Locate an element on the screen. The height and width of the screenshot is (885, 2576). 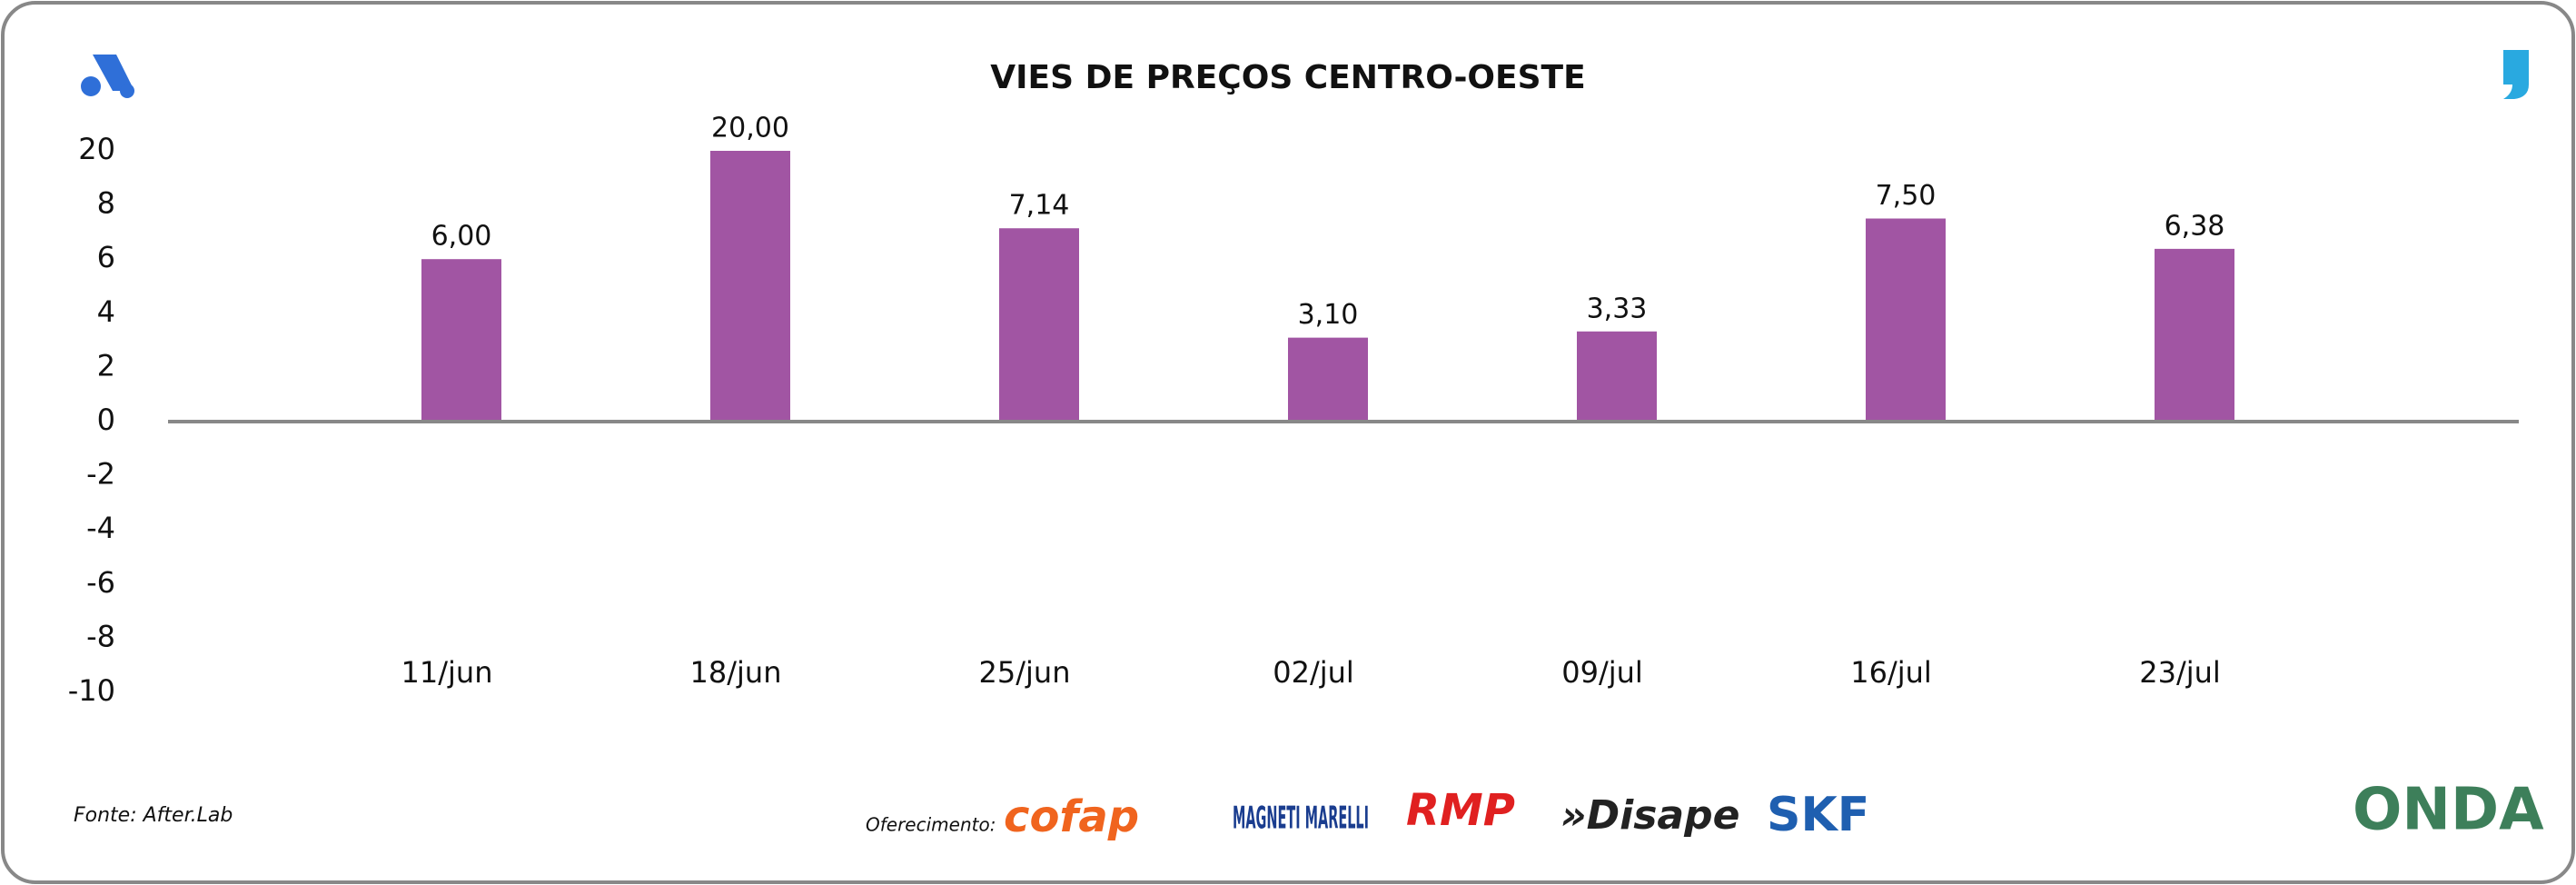
y-tick-label: 20 is located at coordinates (96, 149).